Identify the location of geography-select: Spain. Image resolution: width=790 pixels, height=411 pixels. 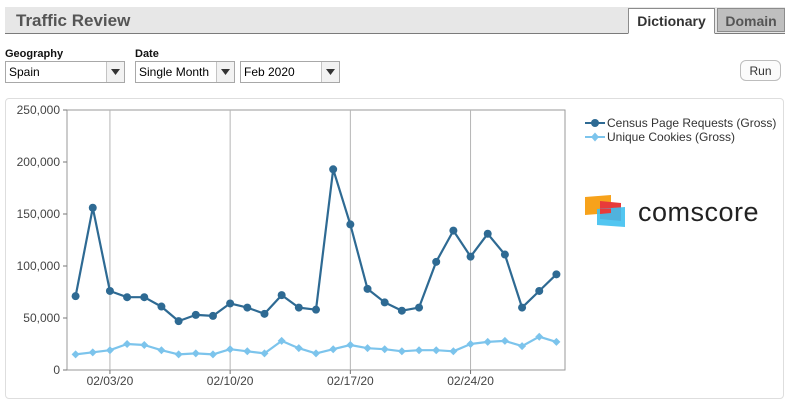
(65, 72).